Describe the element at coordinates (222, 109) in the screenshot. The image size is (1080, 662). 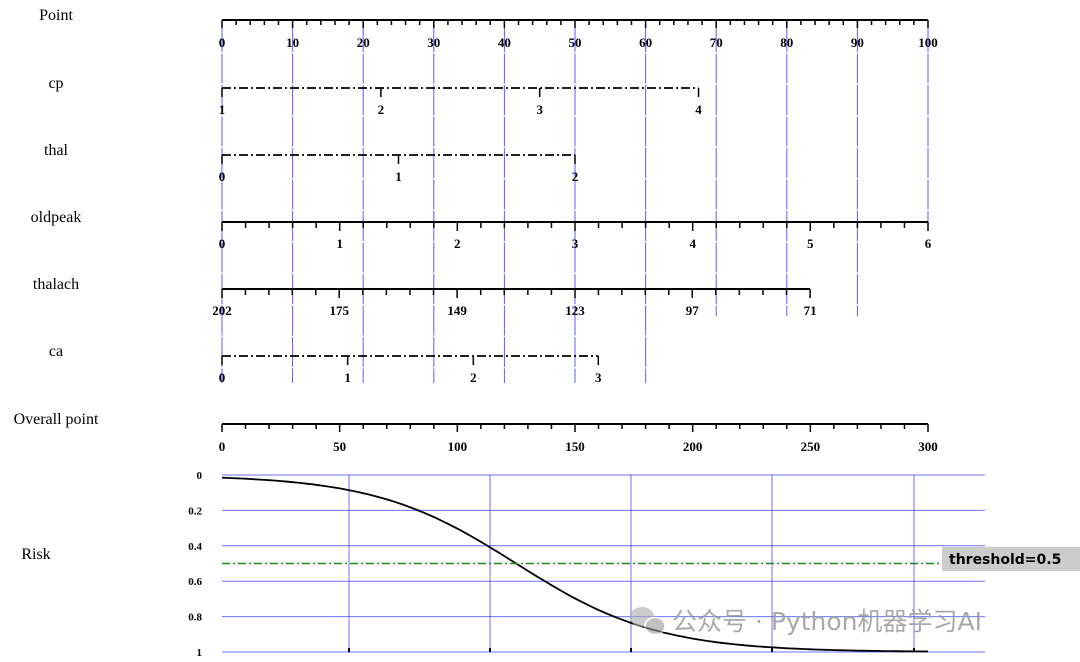
I see `cp-level-label: 1` at that location.